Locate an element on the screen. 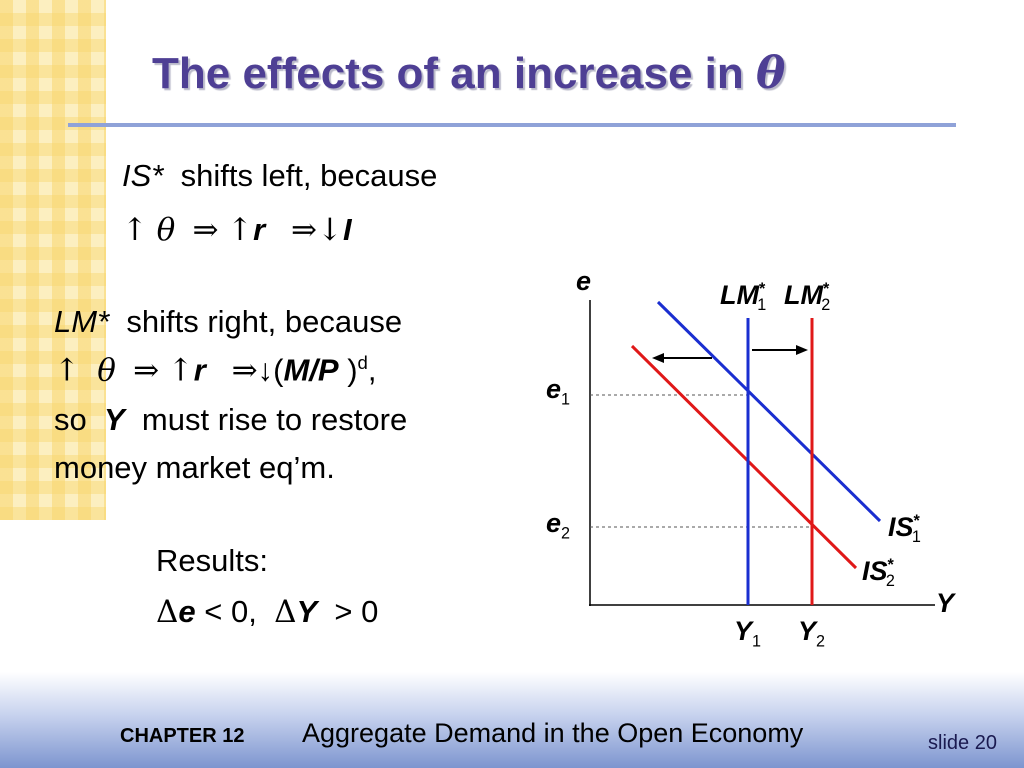  text: LM* is located at coordinates (82, 321).